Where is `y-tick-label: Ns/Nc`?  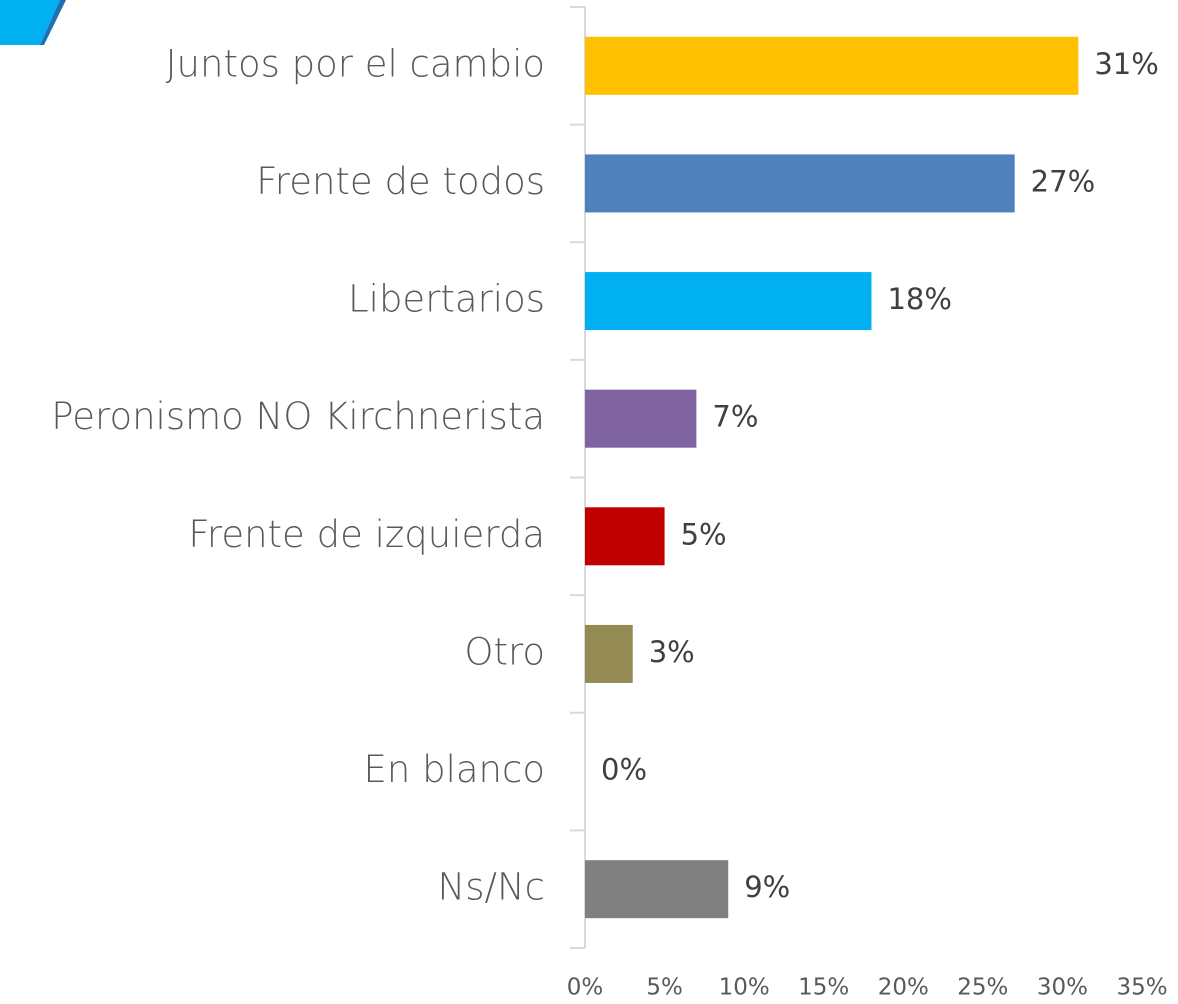
y-tick-label: Ns/Nc is located at coordinates (491, 887).